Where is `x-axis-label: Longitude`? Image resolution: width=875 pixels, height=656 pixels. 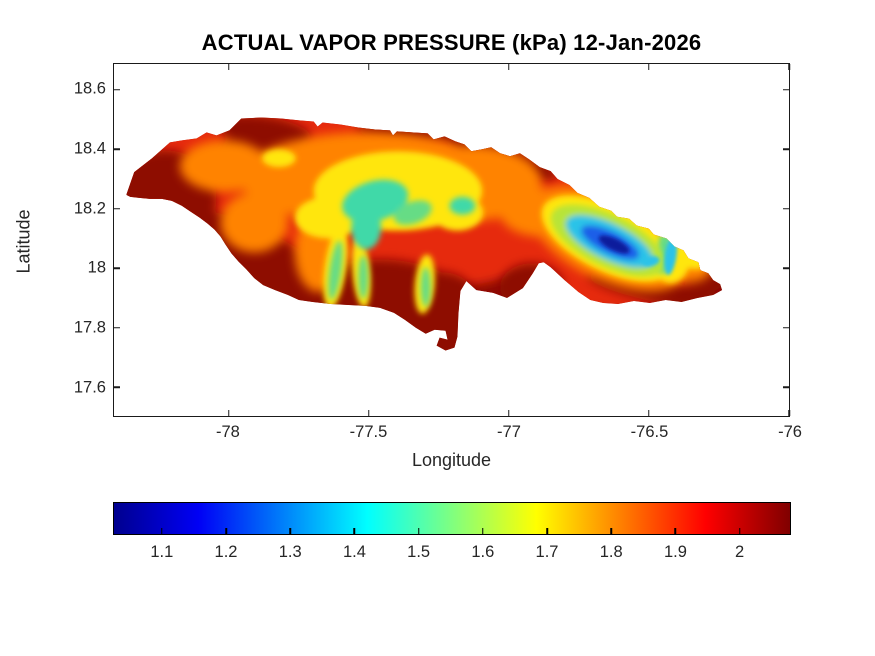
x-axis-label: Longitude is located at coordinates (451, 460).